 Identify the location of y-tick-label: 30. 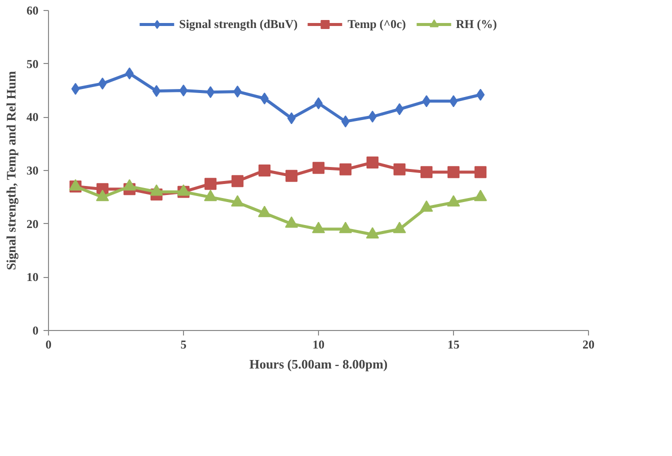
(32, 171).